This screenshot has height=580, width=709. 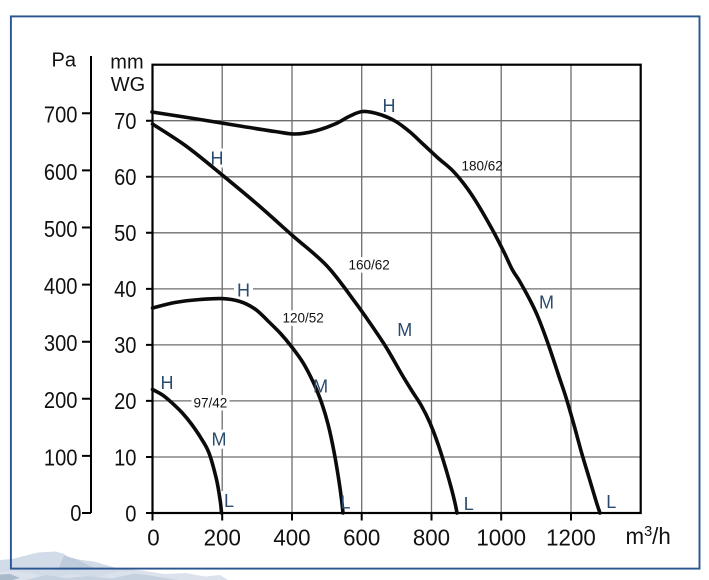 What do you see at coordinates (126, 63) in the screenshot?
I see `svg-text: mm` at bounding box center [126, 63].